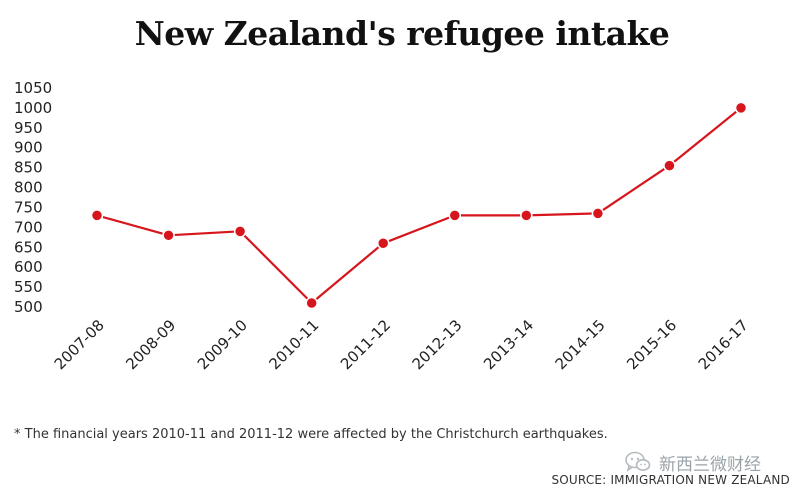 Image resolution: width=804 pixels, height=497 pixels. What do you see at coordinates (28, 207) in the screenshot?
I see `y-tick-label: 750` at bounding box center [28, 207].